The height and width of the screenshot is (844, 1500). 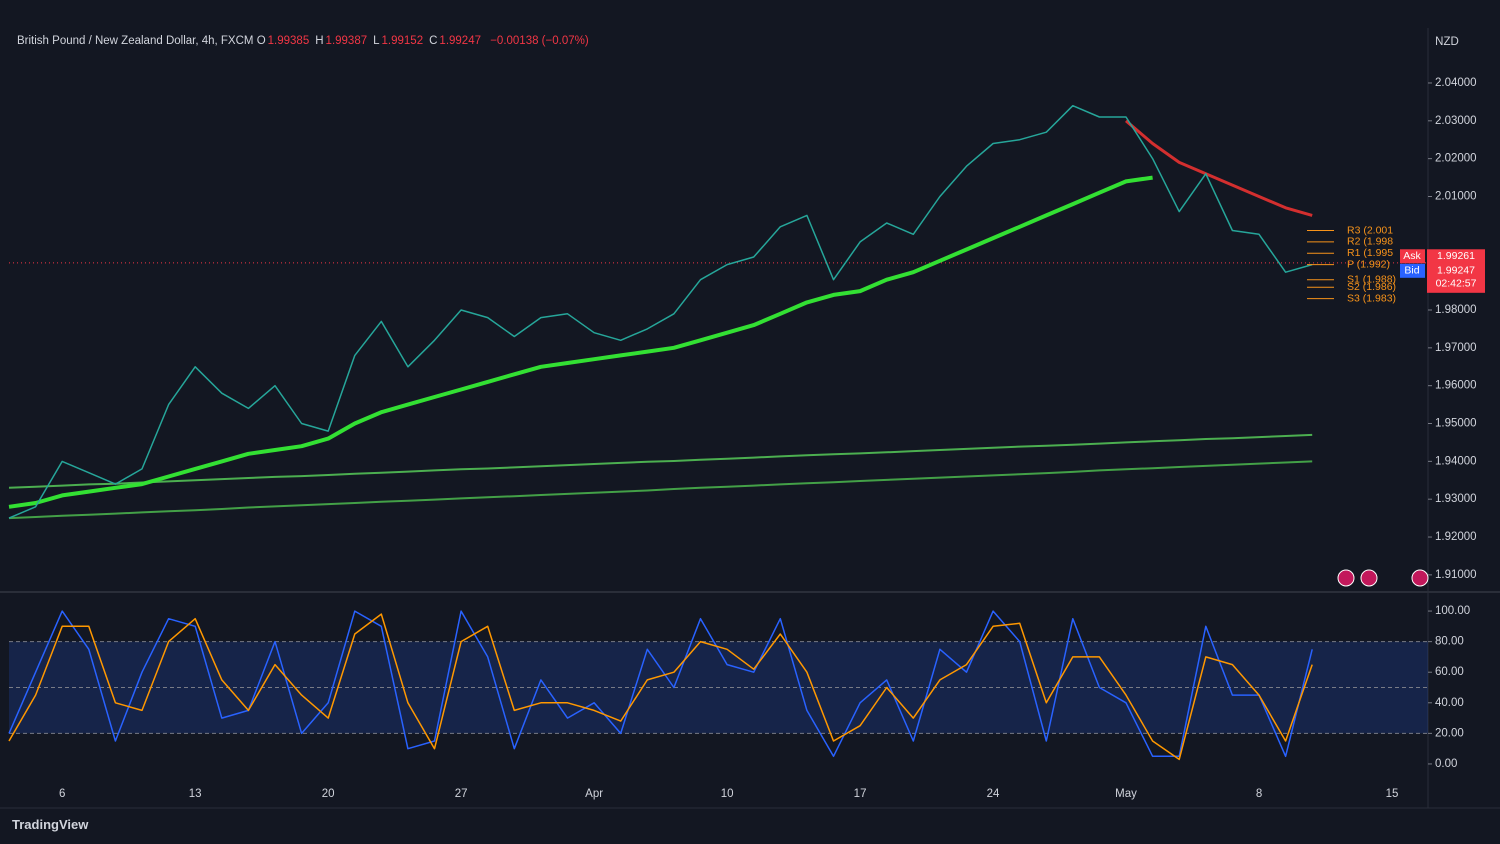 I want to click on x-tick-label: 6, so click(x=62, y=794).